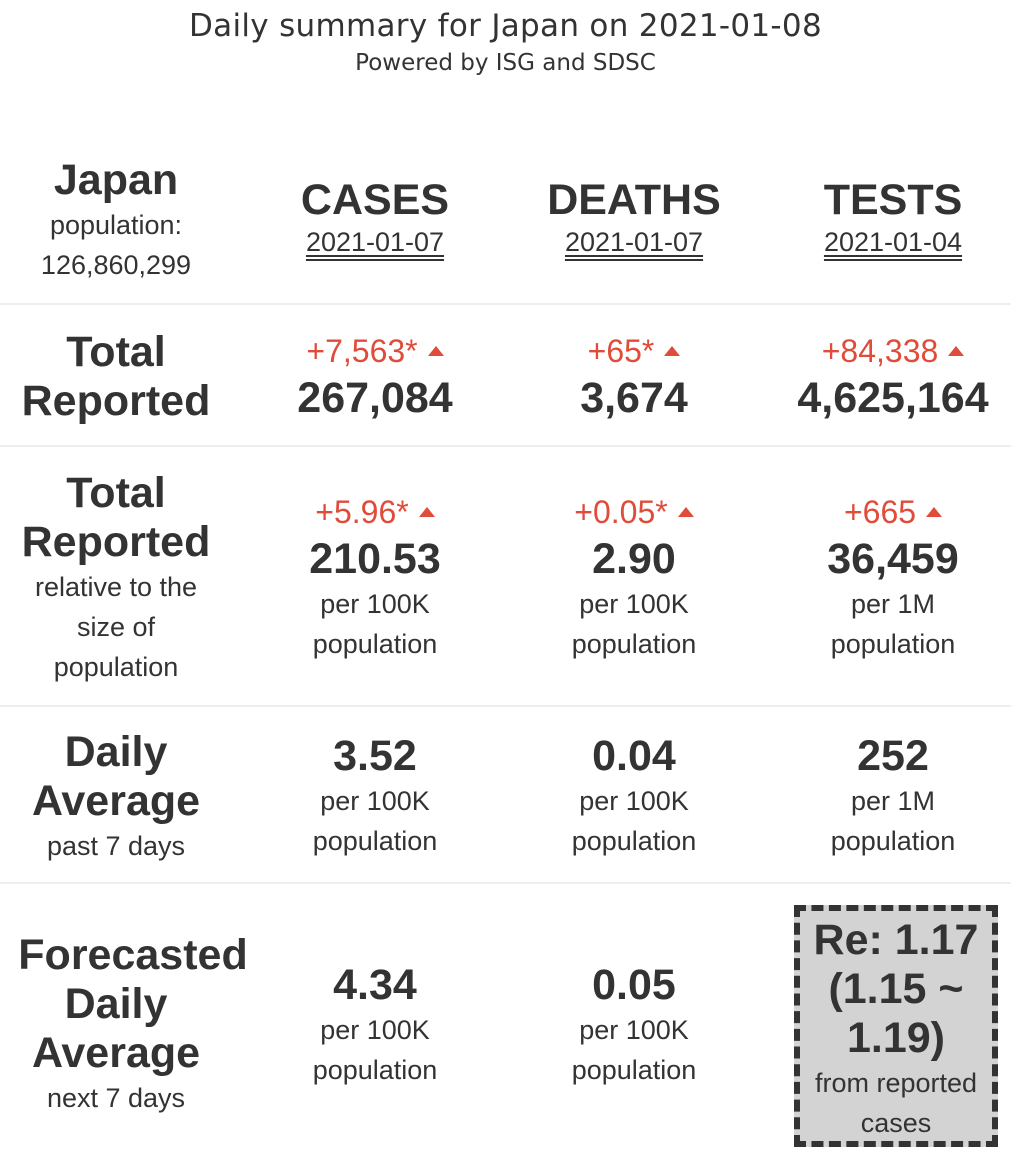  I want to click on column-header-cases: CASES 2021-01-07, so click(375, 217).